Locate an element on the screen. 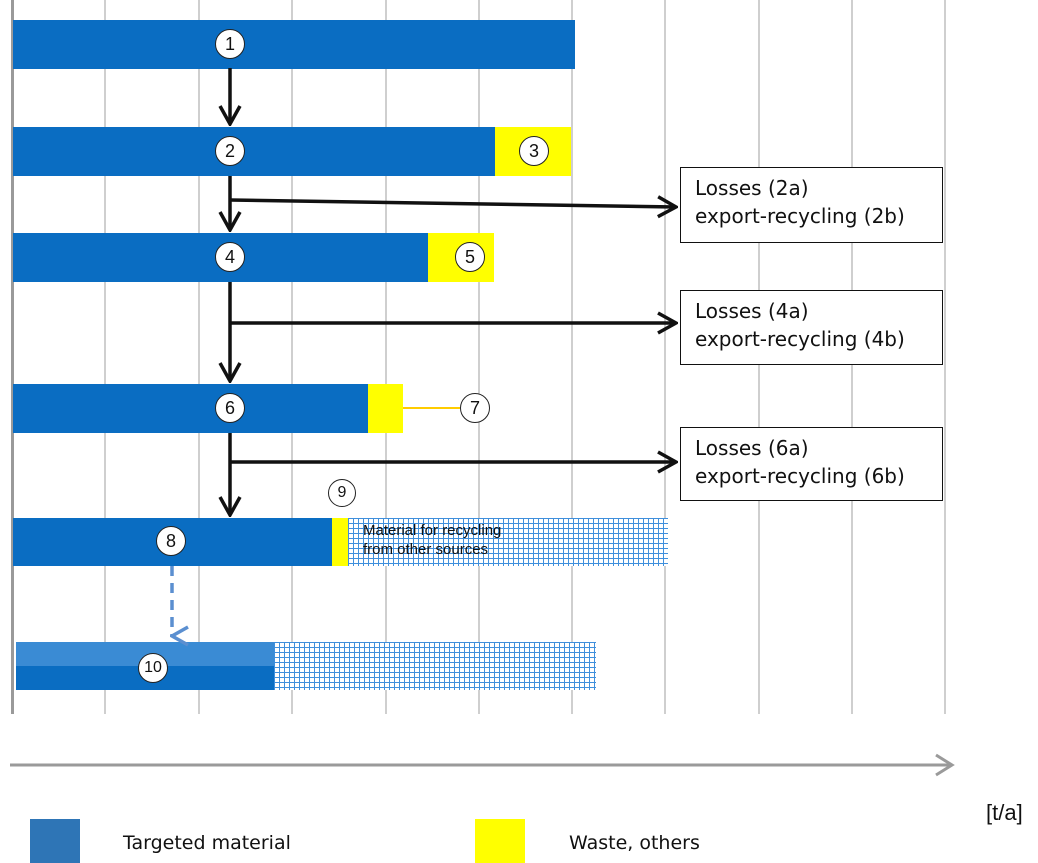  step-10-label: 10 is located at coordinates (153, 667).